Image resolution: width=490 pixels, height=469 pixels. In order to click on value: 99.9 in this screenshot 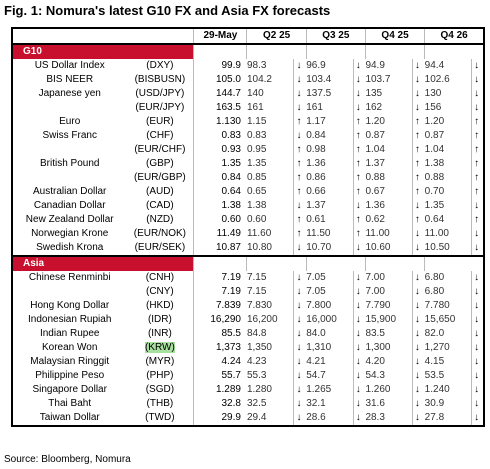, I will do `click(220, 66)`.